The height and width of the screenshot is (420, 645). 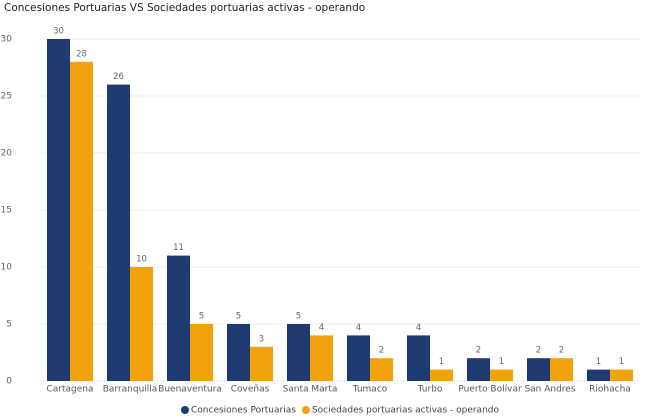 I want to click on legend-label: Concesiones Portuarias, so click(x=243, y=411).